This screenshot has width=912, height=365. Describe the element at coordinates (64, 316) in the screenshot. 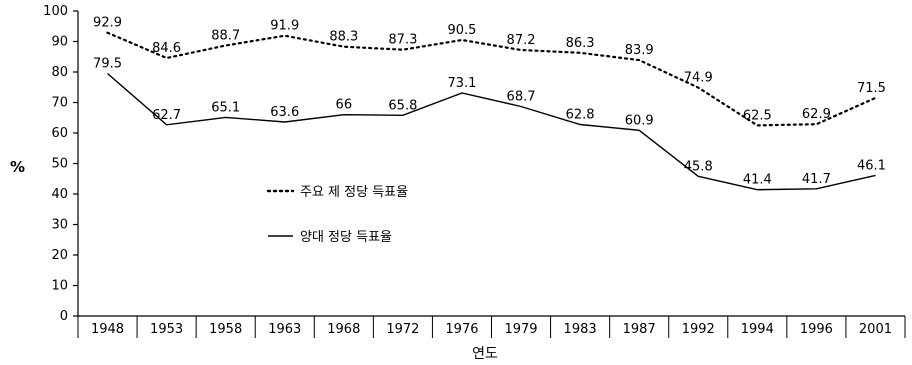

I see `y-tick-label: 0` at that location.